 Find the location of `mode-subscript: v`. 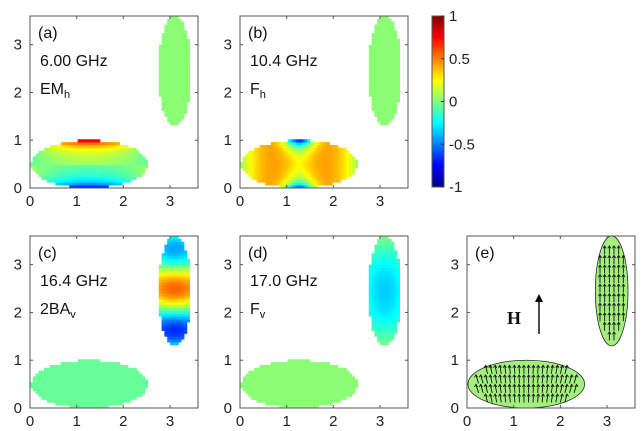

mode-subscript: v is located at coordinates (73, 315).